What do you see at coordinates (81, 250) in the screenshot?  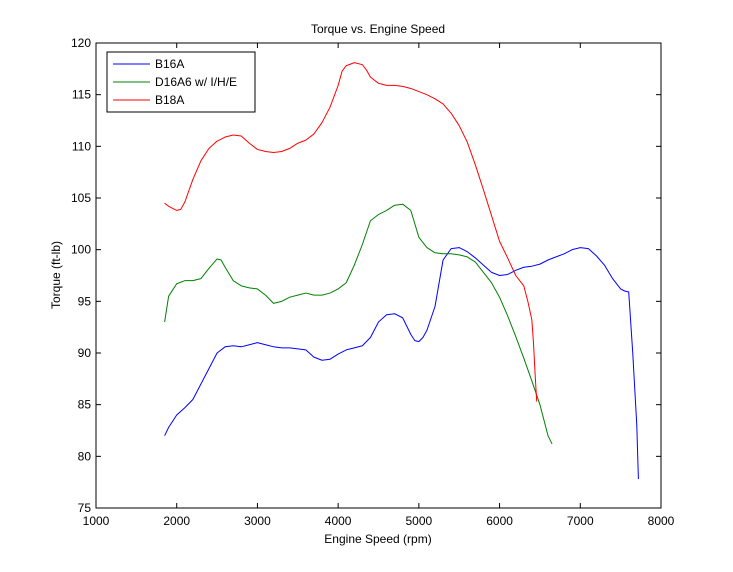 I see `y-tick-label: 100` at bounding box center [81, 250].